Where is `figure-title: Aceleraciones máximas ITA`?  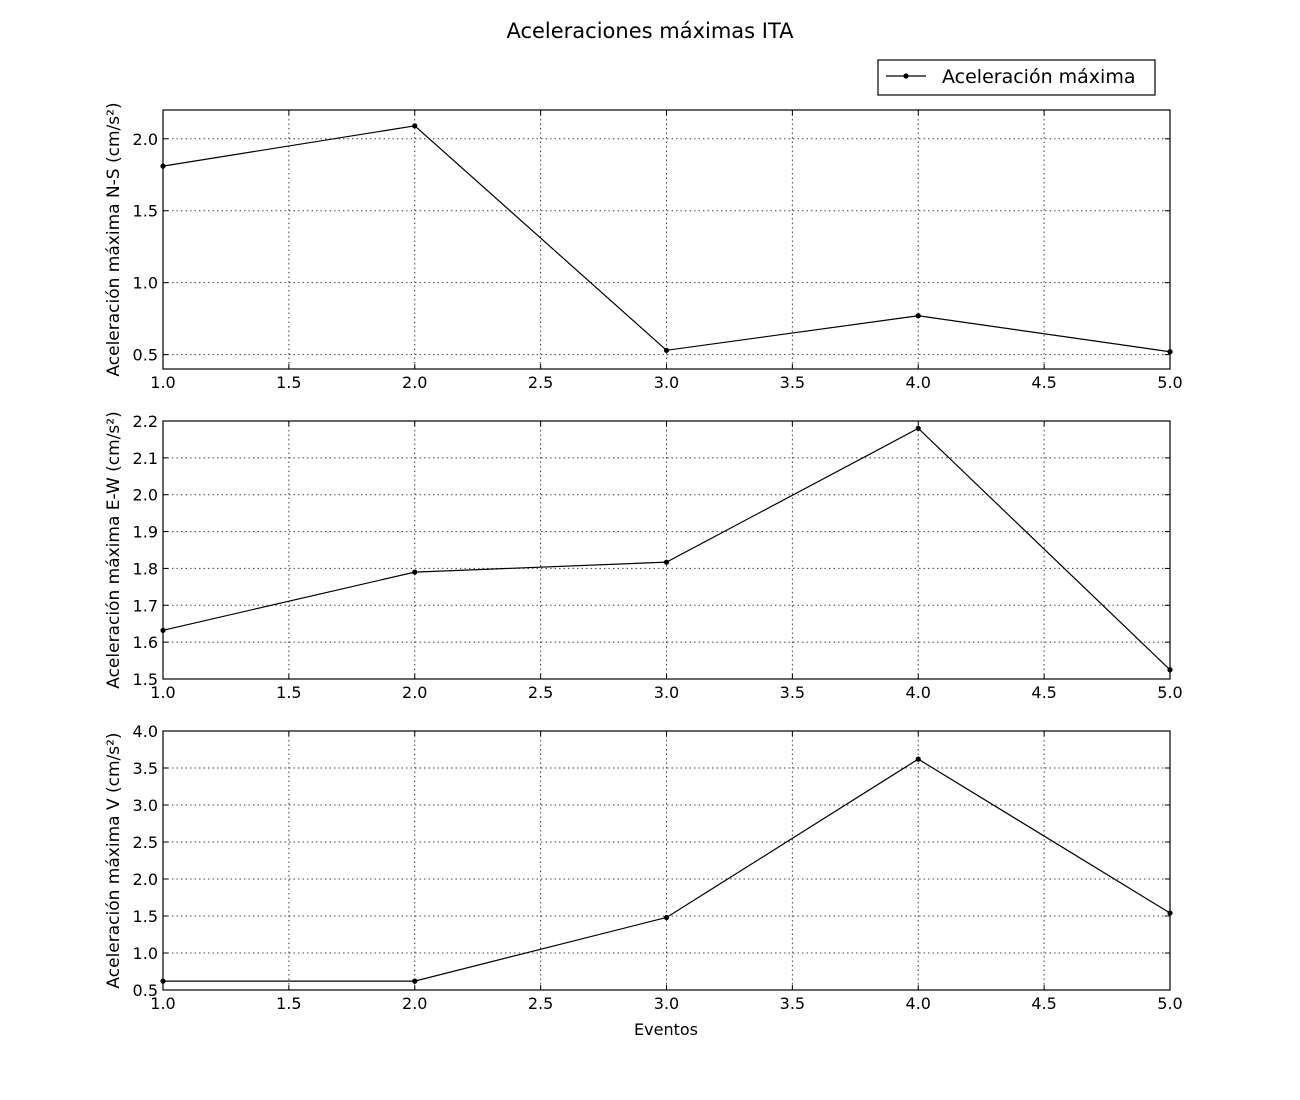
figure-title: Aceleraciones máximas ITA is located at coordinates (650, 31).